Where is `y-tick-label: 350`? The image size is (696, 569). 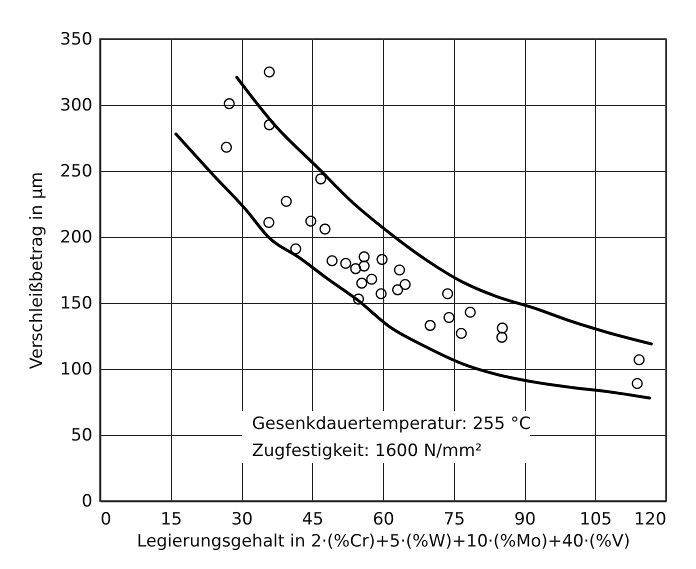
y-tick-label: 350 is located at coordinates (76, 40).